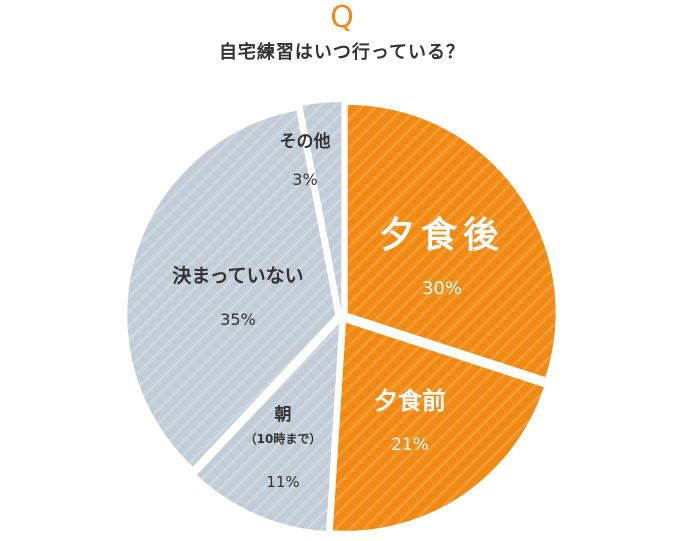 Image resolution: width=684 pixels, height=541 pixels. Describe the element at coordinates (342, 52) in the screenshot. I see `chart-title: 自宅練習はいつ行っている？` at that location.